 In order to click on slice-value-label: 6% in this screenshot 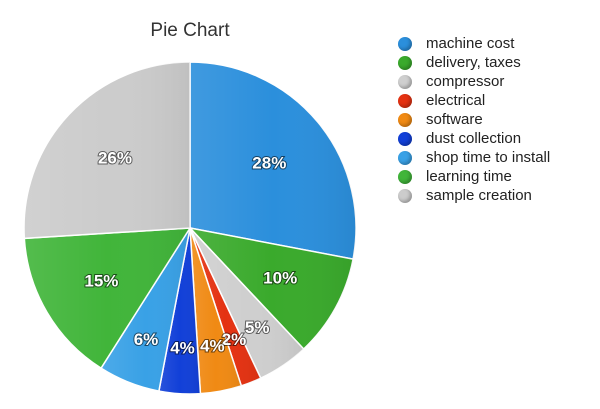, I will do `click(146, 339)`.